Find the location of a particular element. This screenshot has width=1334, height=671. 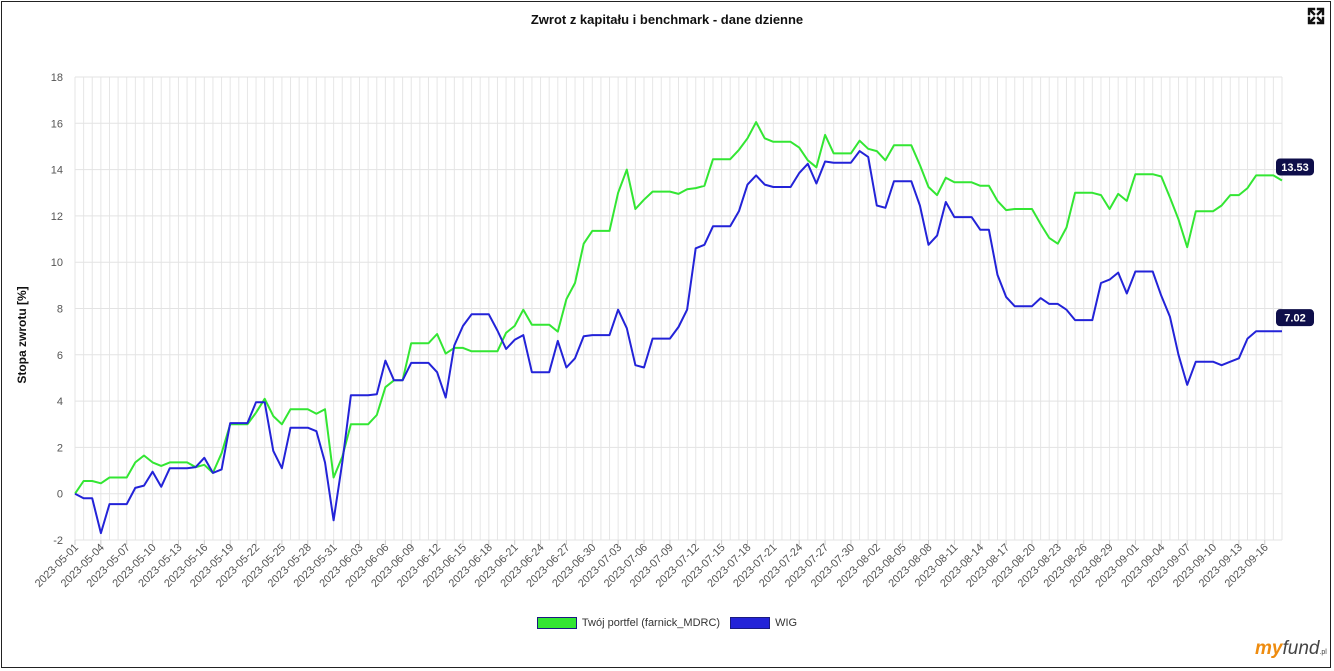

legend-label-wig: WIG is located at coordinates (786, 623).